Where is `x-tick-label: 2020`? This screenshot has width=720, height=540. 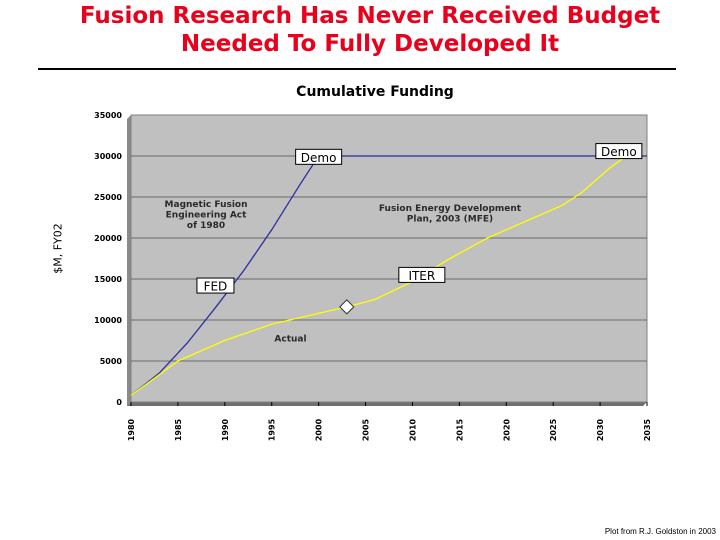
x-tick-label: 2020 is located at coordinates (506, 429).